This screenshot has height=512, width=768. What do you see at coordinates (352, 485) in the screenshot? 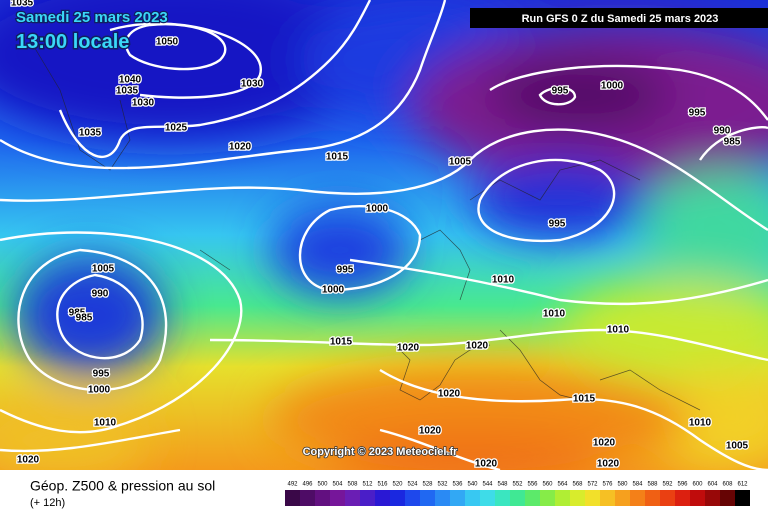
I see `legend-label: 508` at bounding box center [352, 485].